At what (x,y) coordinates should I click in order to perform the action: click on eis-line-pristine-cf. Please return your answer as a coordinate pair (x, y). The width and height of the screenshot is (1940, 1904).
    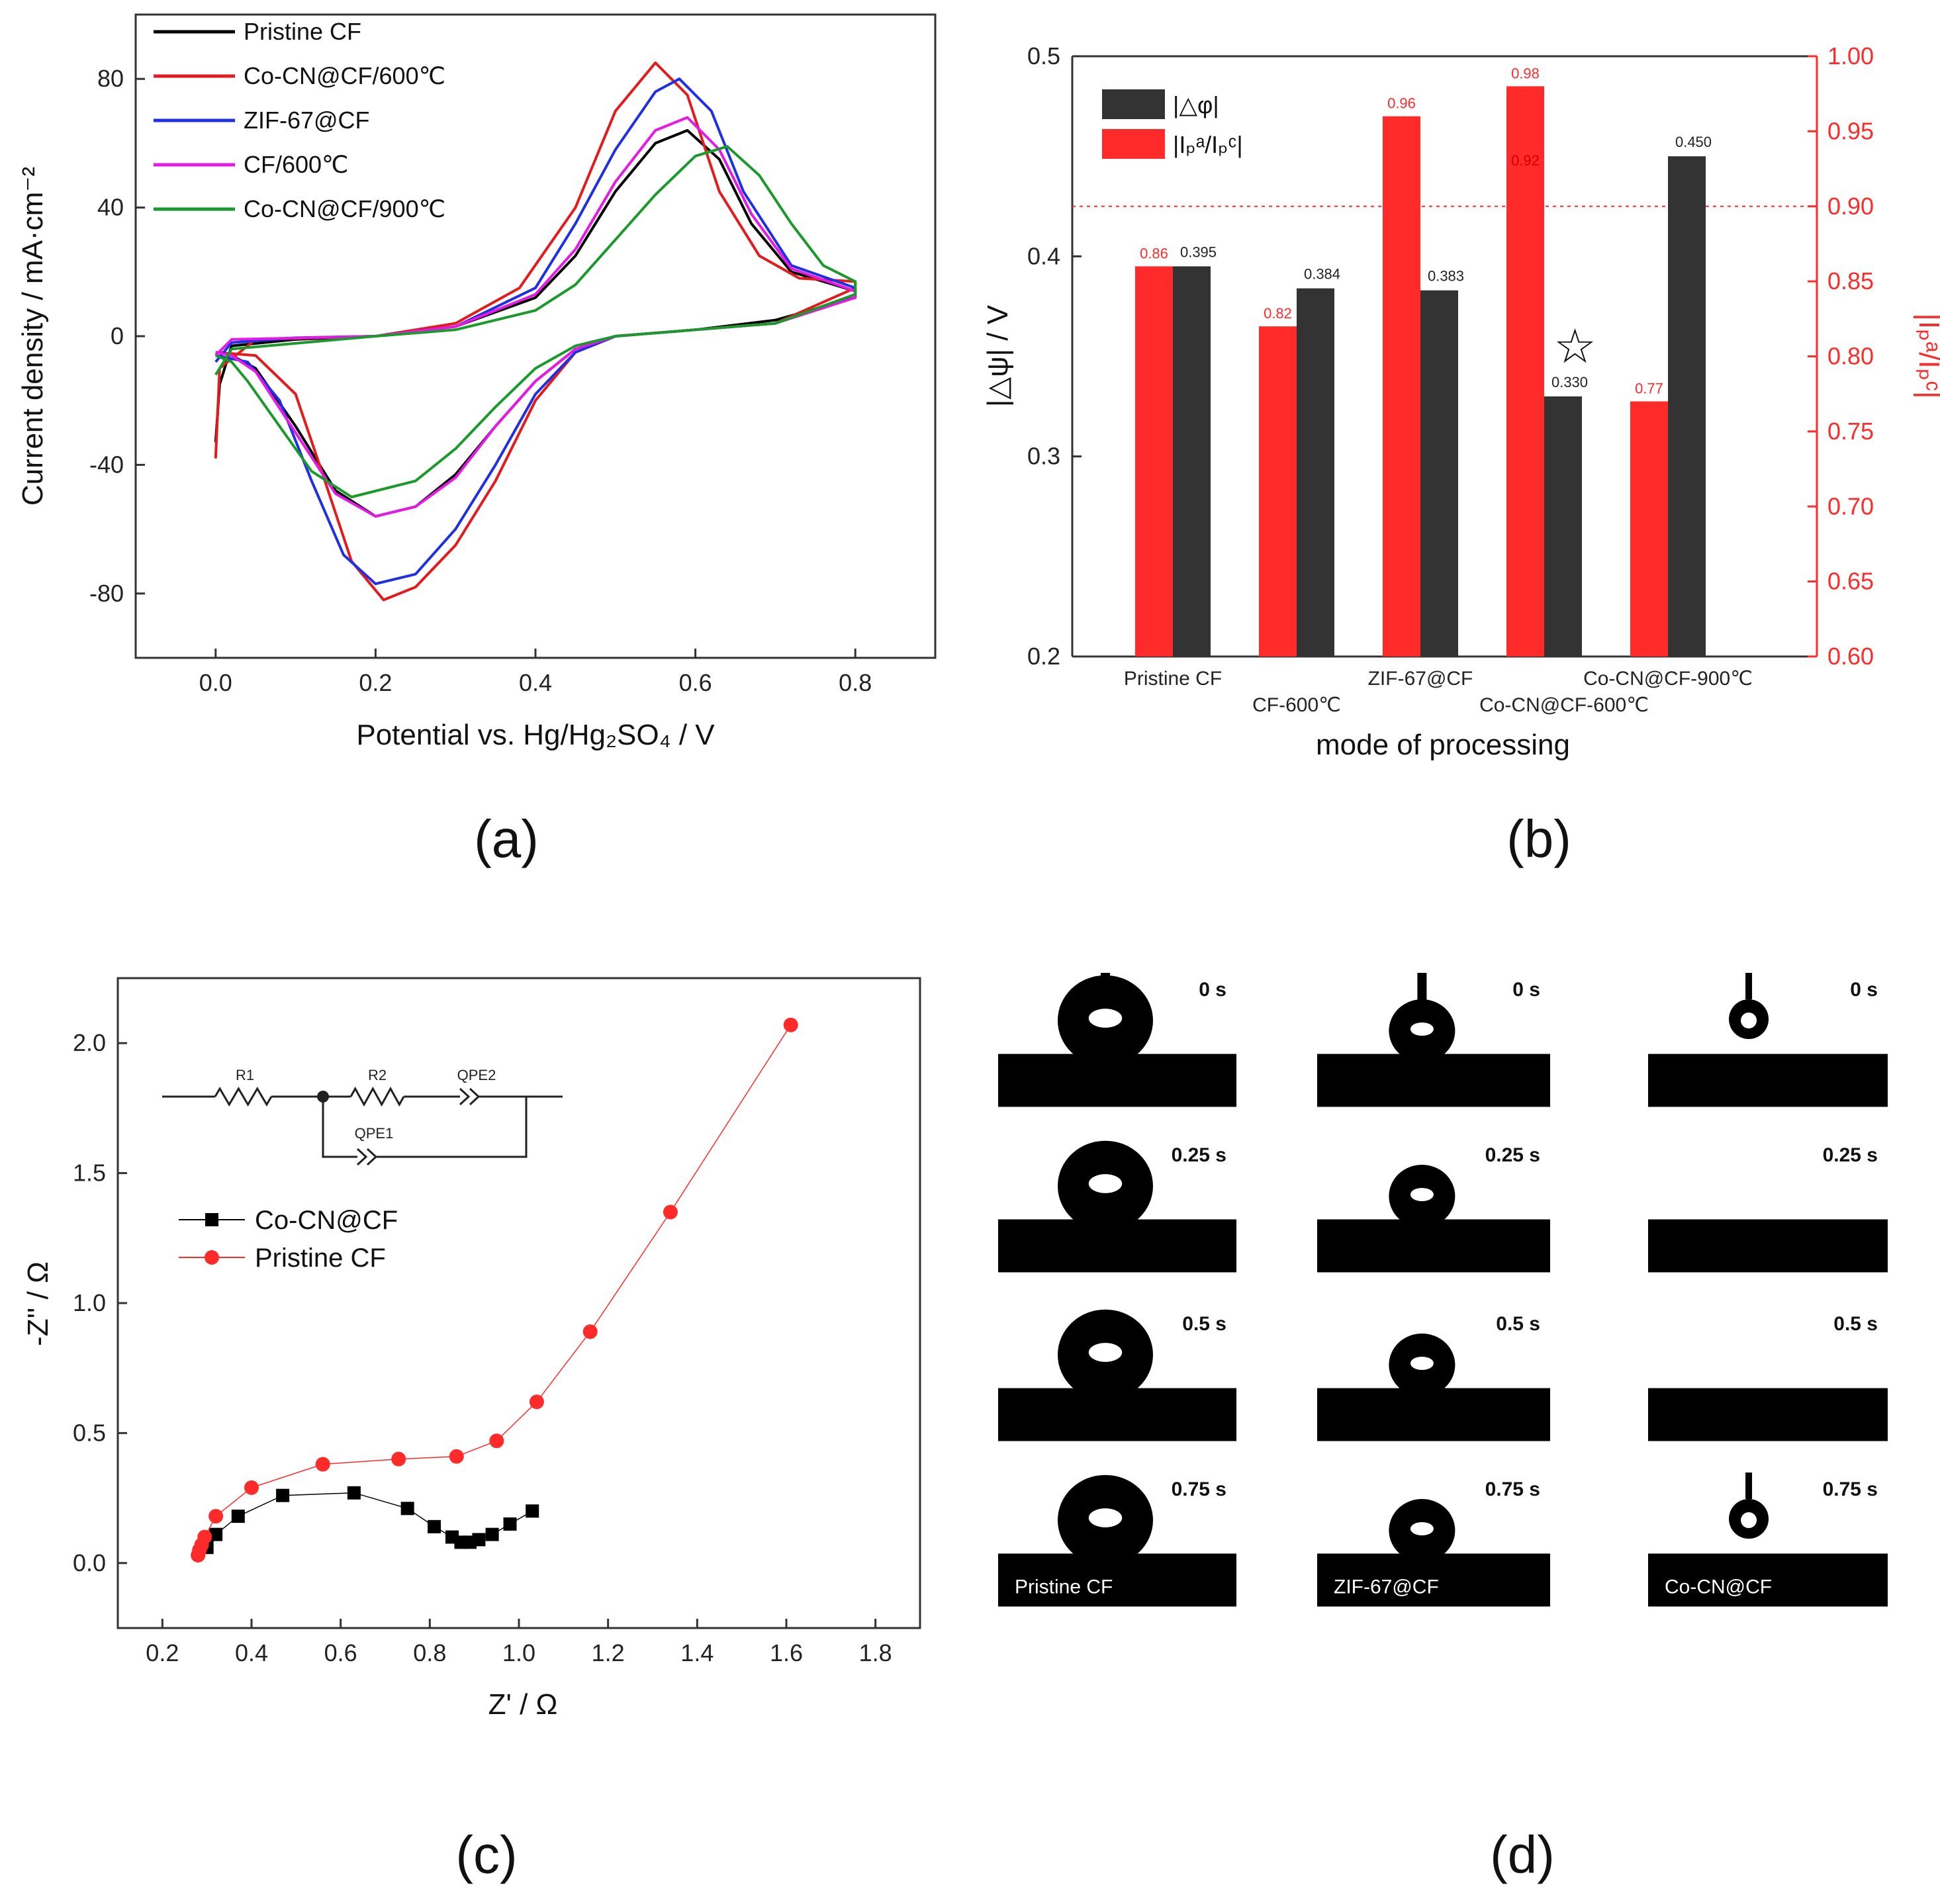
    Looking at the image, I should click on (494, 1290).